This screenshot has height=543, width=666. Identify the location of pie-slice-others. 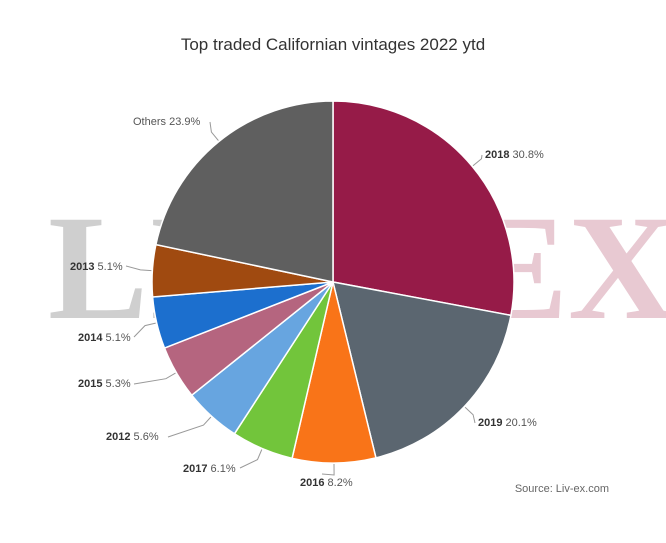
(244, 191).